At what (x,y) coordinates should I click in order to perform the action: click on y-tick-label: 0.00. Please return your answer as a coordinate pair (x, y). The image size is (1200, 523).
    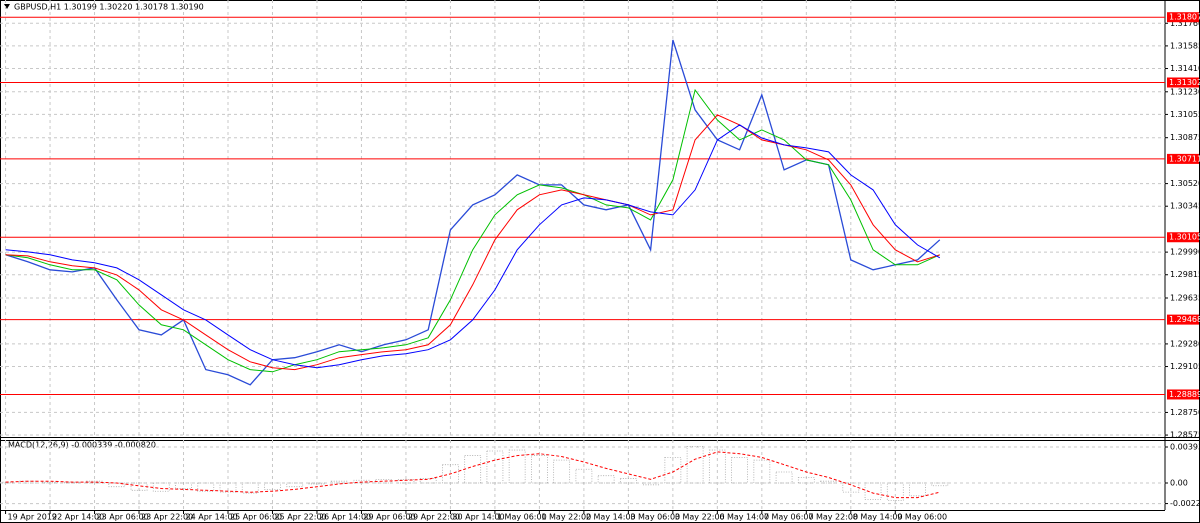
    Looking at the image, I should click on (1179, 483).